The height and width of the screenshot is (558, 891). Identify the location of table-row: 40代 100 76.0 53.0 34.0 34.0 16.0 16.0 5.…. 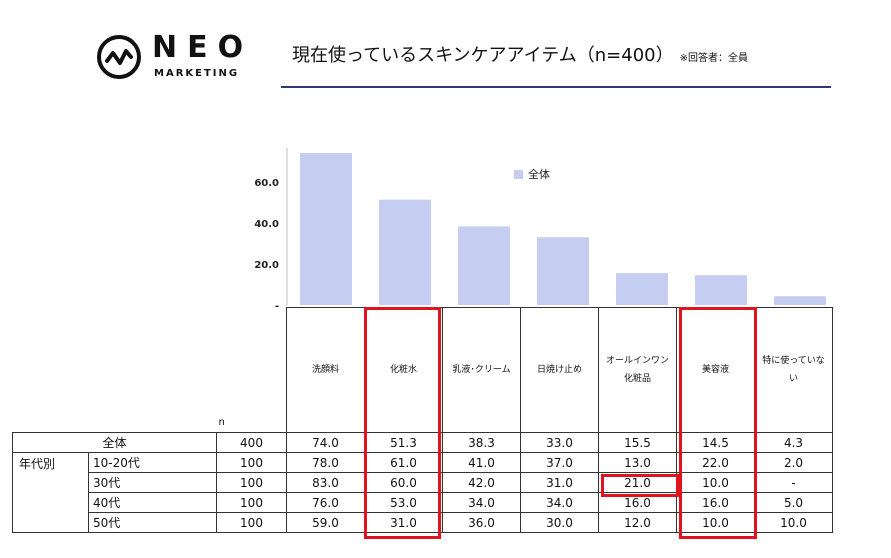
(423, 502).